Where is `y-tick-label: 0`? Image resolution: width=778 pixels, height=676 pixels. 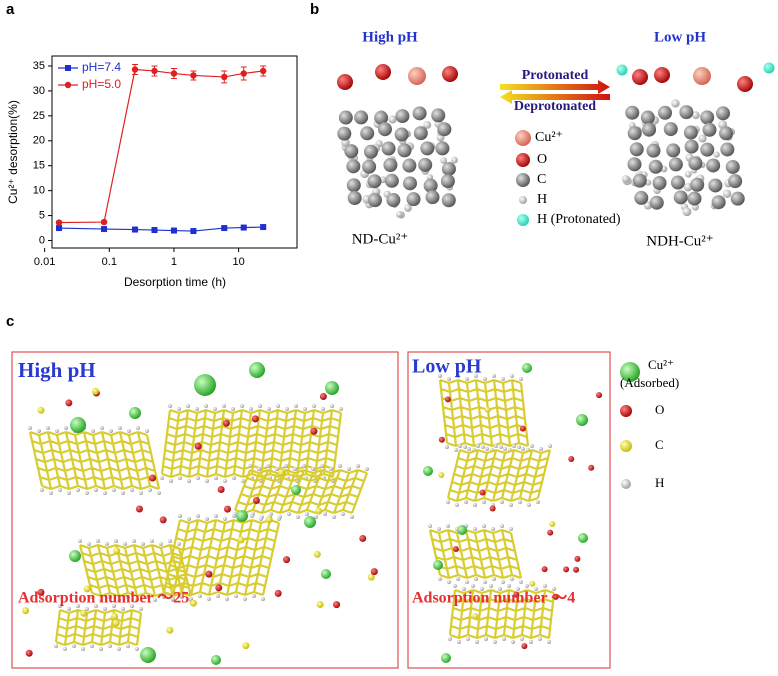
y-tick-label: 0 is located at coordinates (42, 240).